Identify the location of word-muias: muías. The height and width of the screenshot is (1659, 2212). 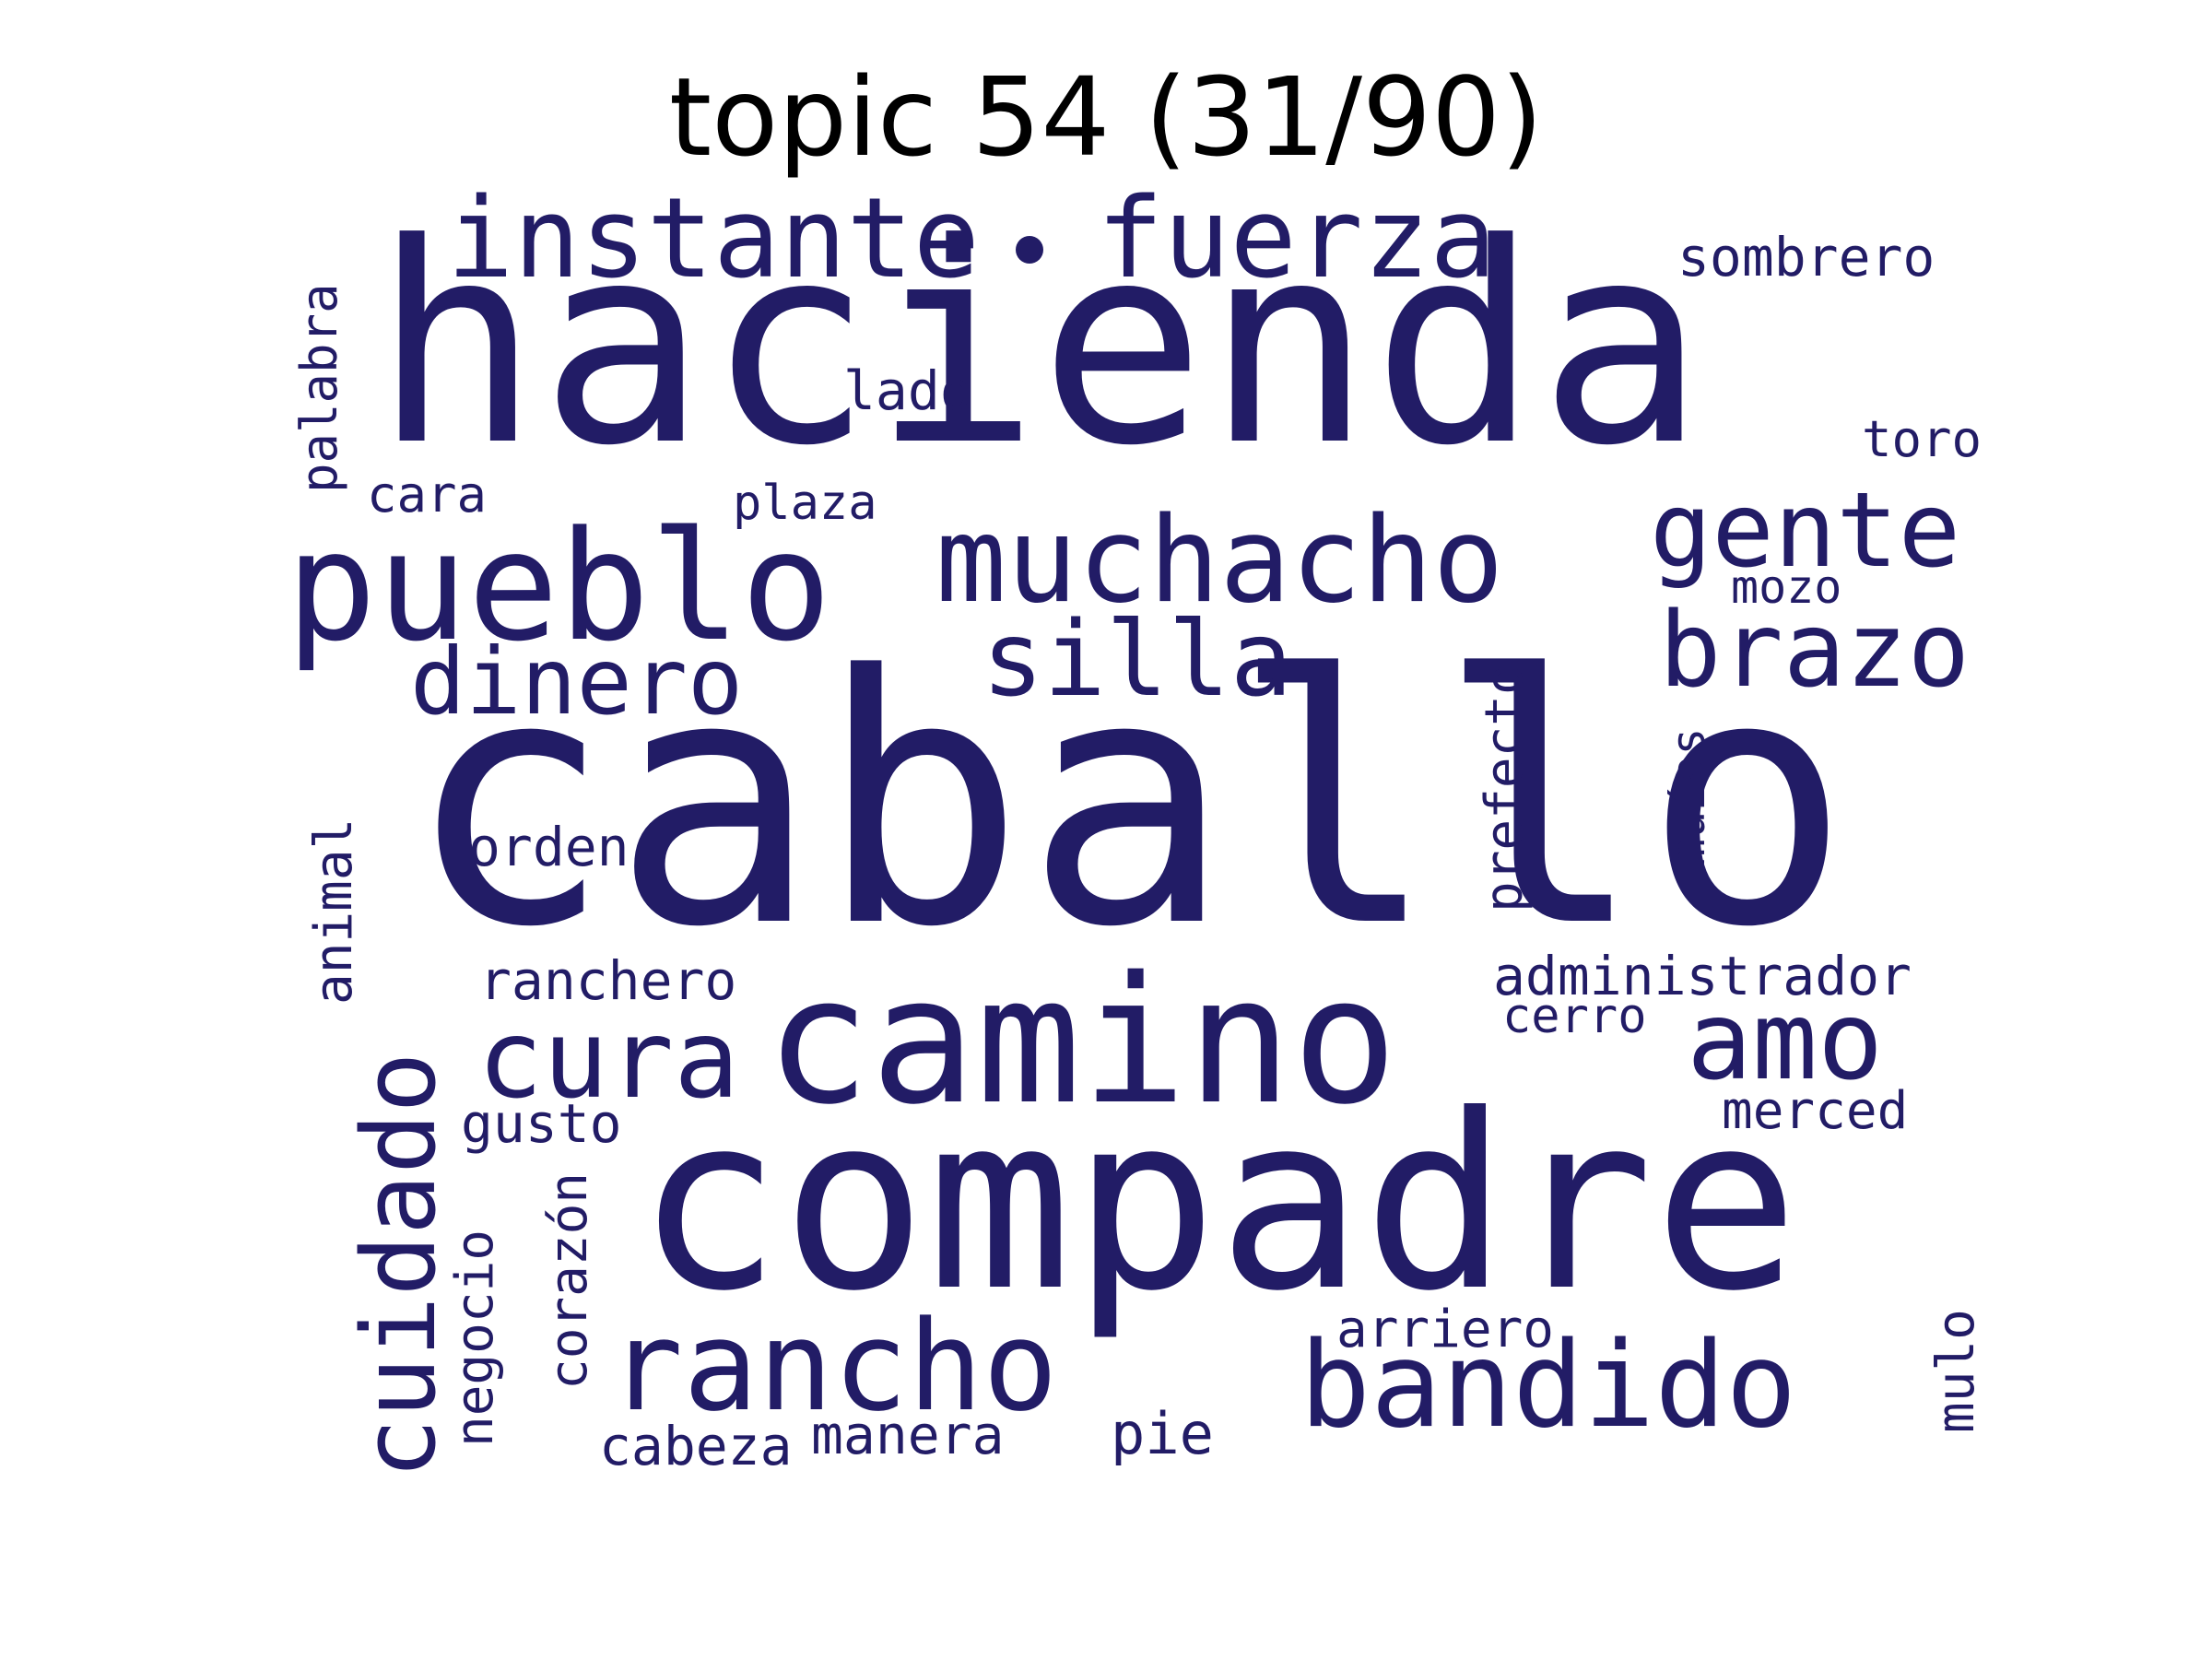
(1688, 796).